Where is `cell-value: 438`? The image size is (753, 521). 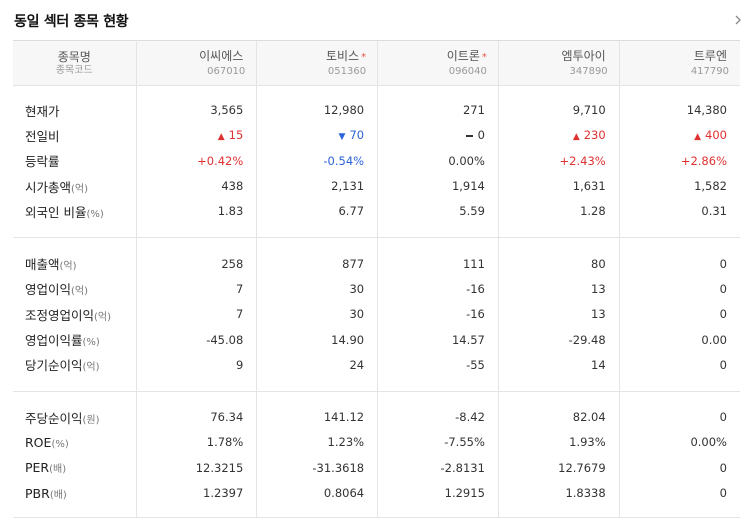 cell-value: 438 is located at coordinates (232, 186).